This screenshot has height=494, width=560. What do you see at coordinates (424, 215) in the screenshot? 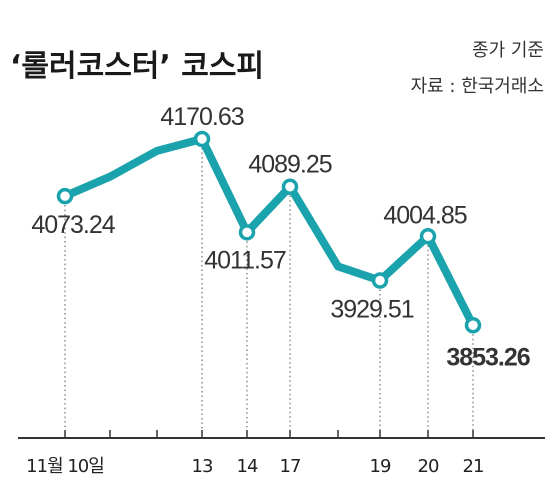
I see `data-label: 4004.85` at bounding box center [424, 215].